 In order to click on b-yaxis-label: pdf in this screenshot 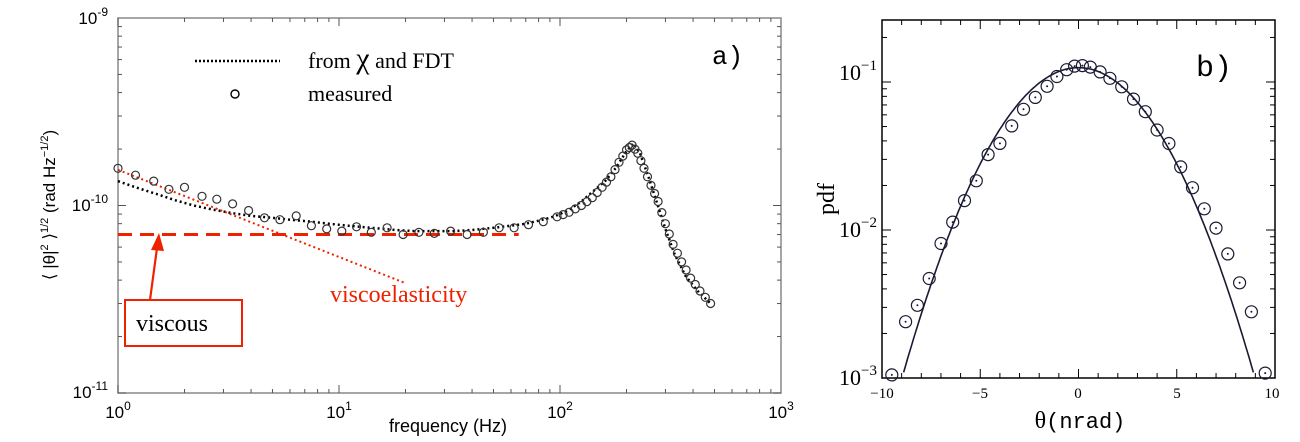, I will do `click(827, 199)`.